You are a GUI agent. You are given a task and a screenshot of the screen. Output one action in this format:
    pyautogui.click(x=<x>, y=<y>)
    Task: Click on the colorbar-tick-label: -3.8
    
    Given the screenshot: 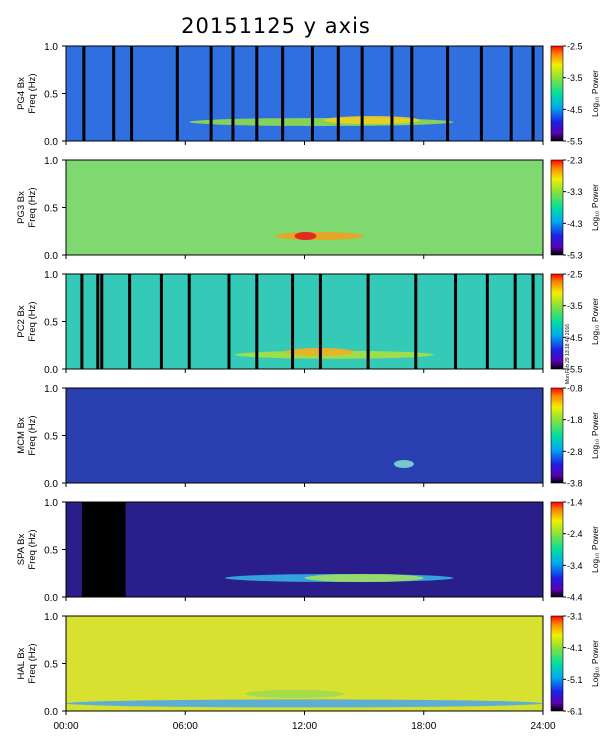 What is the action you would take?
    pyautogui.click(x=575, y=484)
    